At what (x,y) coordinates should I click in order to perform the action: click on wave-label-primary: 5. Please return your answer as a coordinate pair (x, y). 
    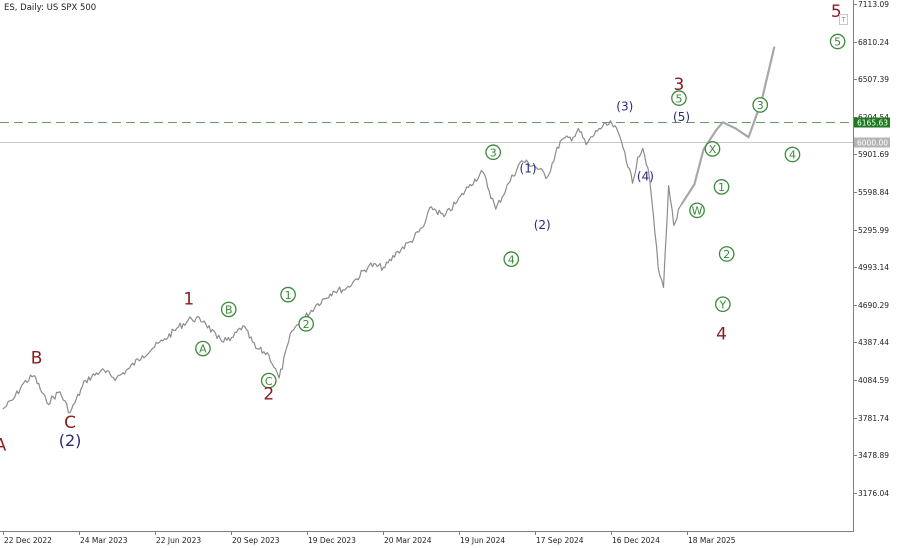
    Looking at the image, I should click on (836, 12).